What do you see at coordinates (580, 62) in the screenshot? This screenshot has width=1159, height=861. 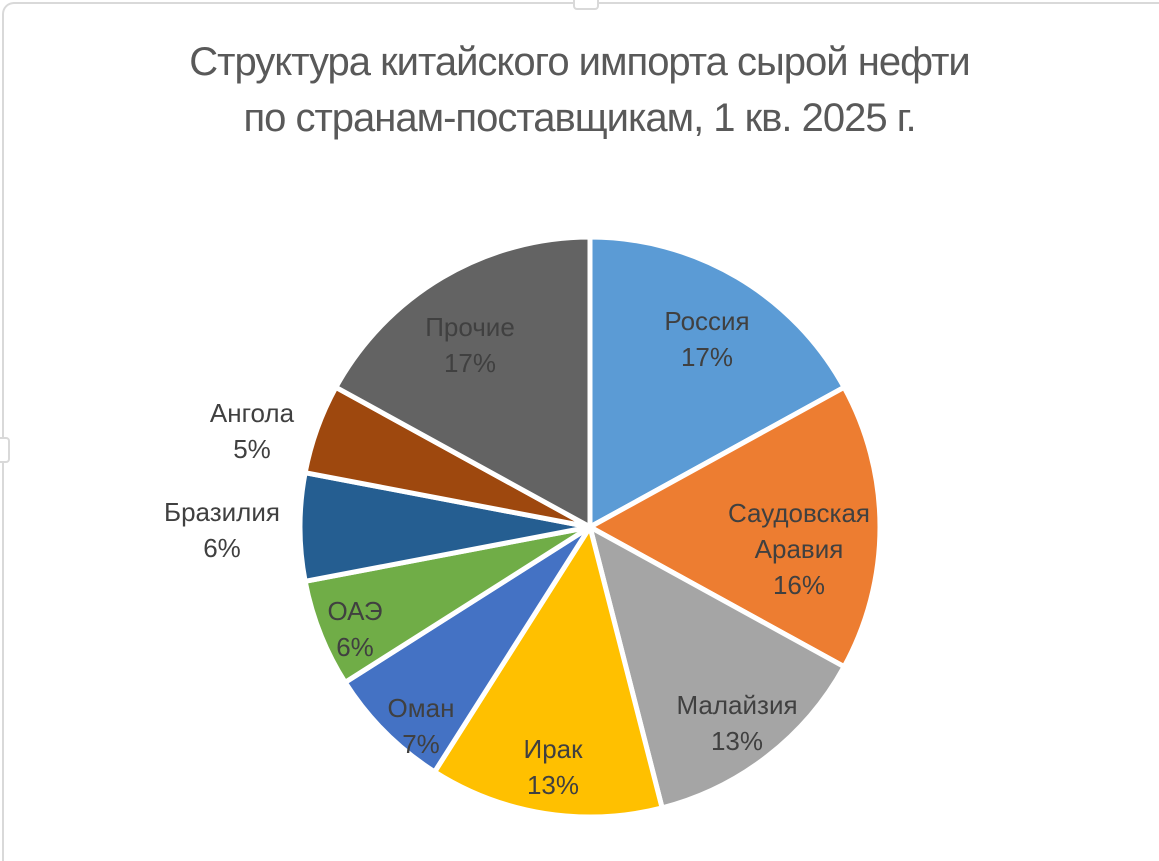 I see `chart-title-line-1: Структура китайского импорта сырой нефти` at bounding box center [580, 62].